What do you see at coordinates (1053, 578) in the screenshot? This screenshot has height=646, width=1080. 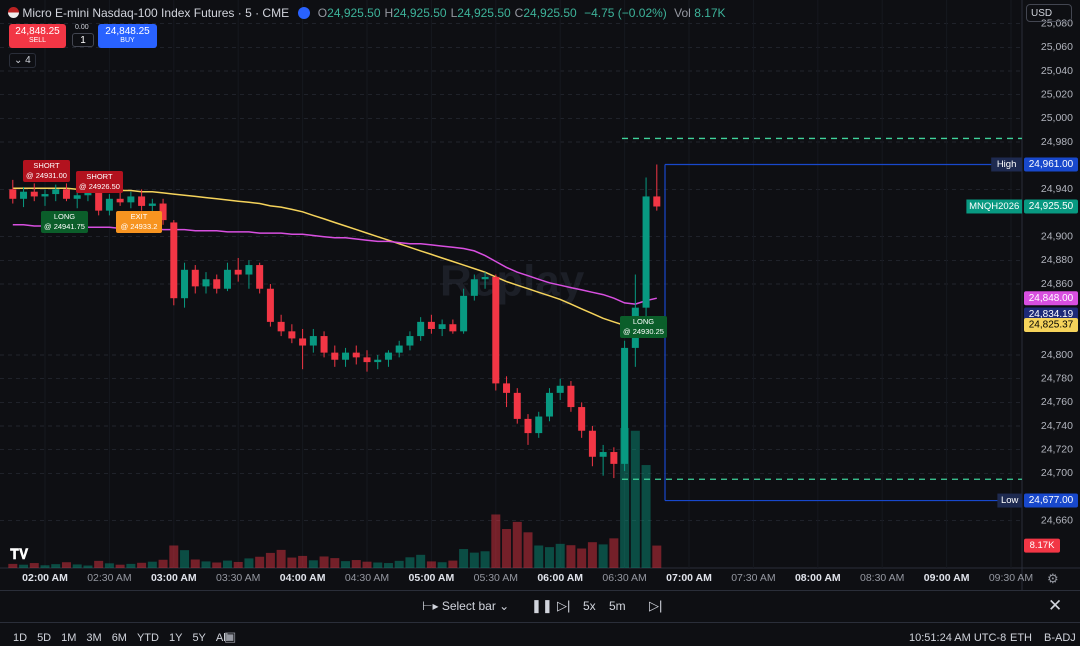 I see `settings-icon: ⚙` at bounding box center [1053, 578].